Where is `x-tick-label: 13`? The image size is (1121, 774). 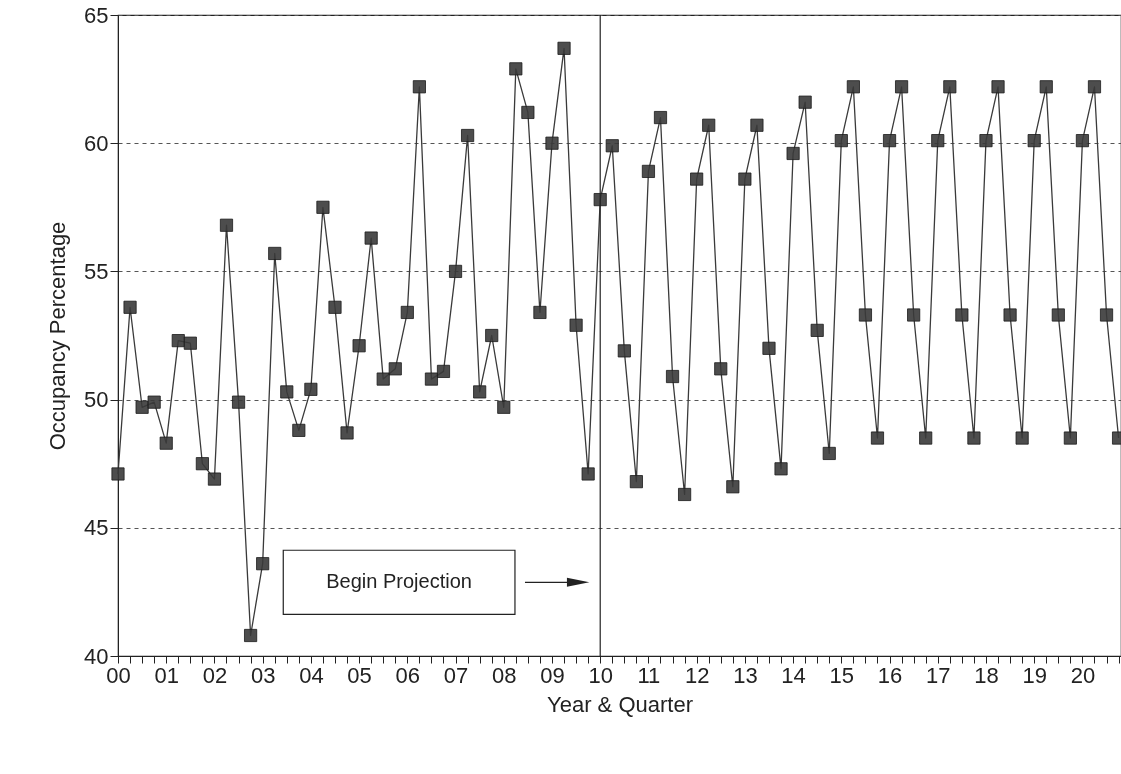
x-tick-label: 13 is located at coordinates (745, 675).